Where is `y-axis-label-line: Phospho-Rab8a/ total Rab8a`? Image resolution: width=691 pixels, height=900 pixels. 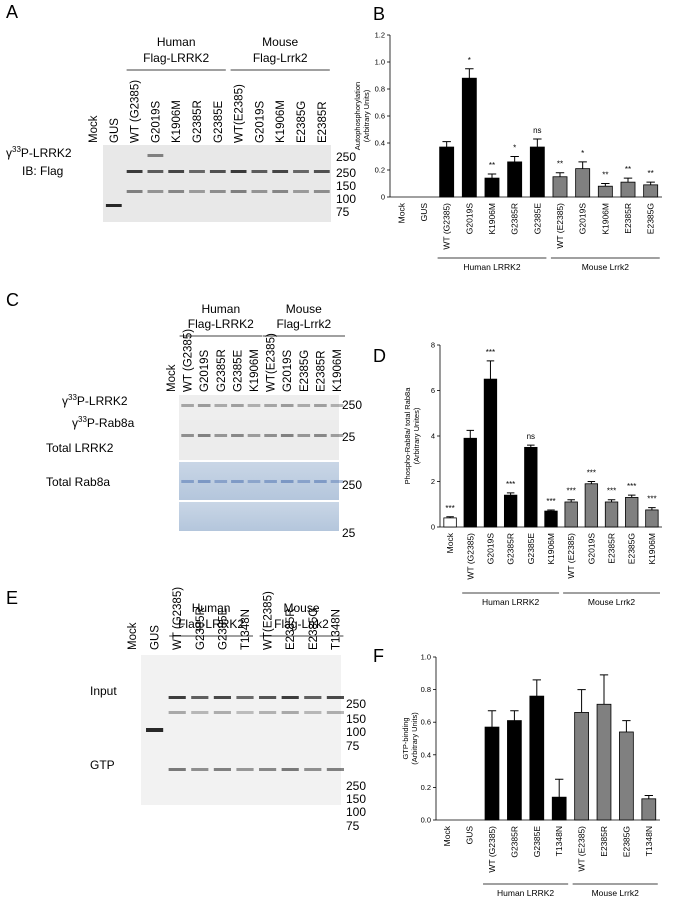 y-axis-label-line: Phospho-Rab8a/ total Rab8a is located at coordinates (407, 436).